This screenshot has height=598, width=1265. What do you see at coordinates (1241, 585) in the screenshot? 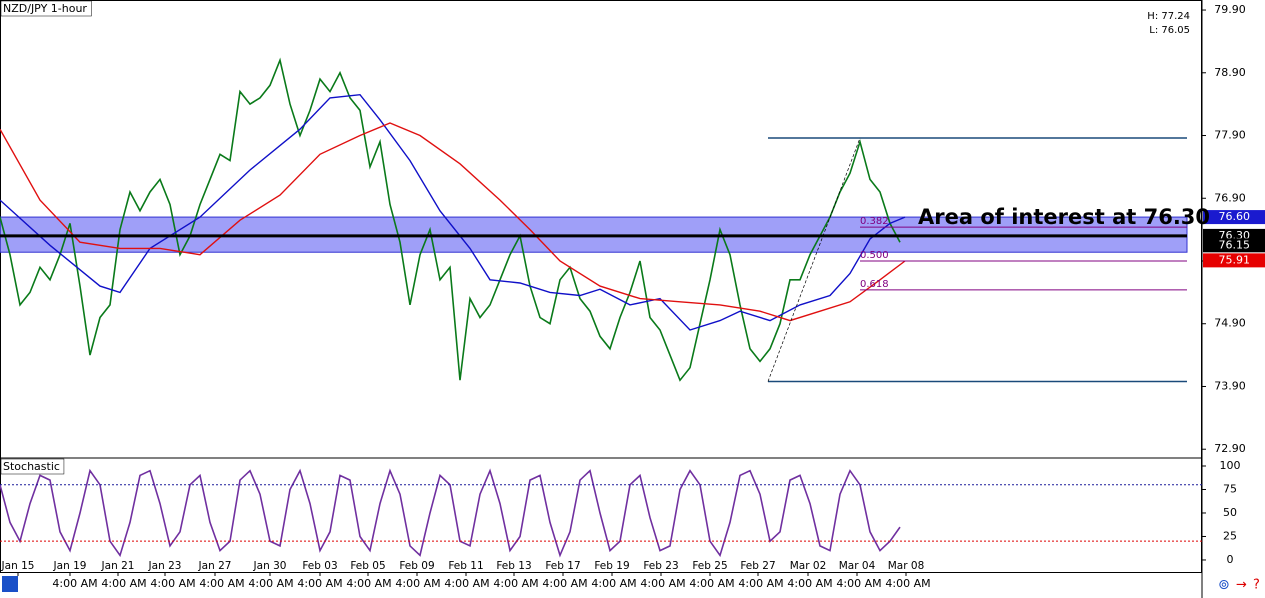
I see `arrow-icon: →` at bounding box center [1241, 585].